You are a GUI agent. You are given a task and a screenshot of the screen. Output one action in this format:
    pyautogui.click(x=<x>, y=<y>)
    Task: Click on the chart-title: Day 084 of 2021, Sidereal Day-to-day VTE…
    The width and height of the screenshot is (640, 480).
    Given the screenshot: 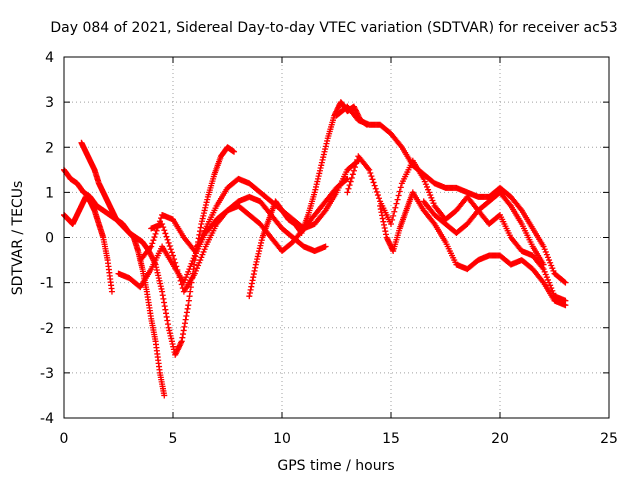 What is the action you would take?
    pyautogui.click(x=333, y=28)
    